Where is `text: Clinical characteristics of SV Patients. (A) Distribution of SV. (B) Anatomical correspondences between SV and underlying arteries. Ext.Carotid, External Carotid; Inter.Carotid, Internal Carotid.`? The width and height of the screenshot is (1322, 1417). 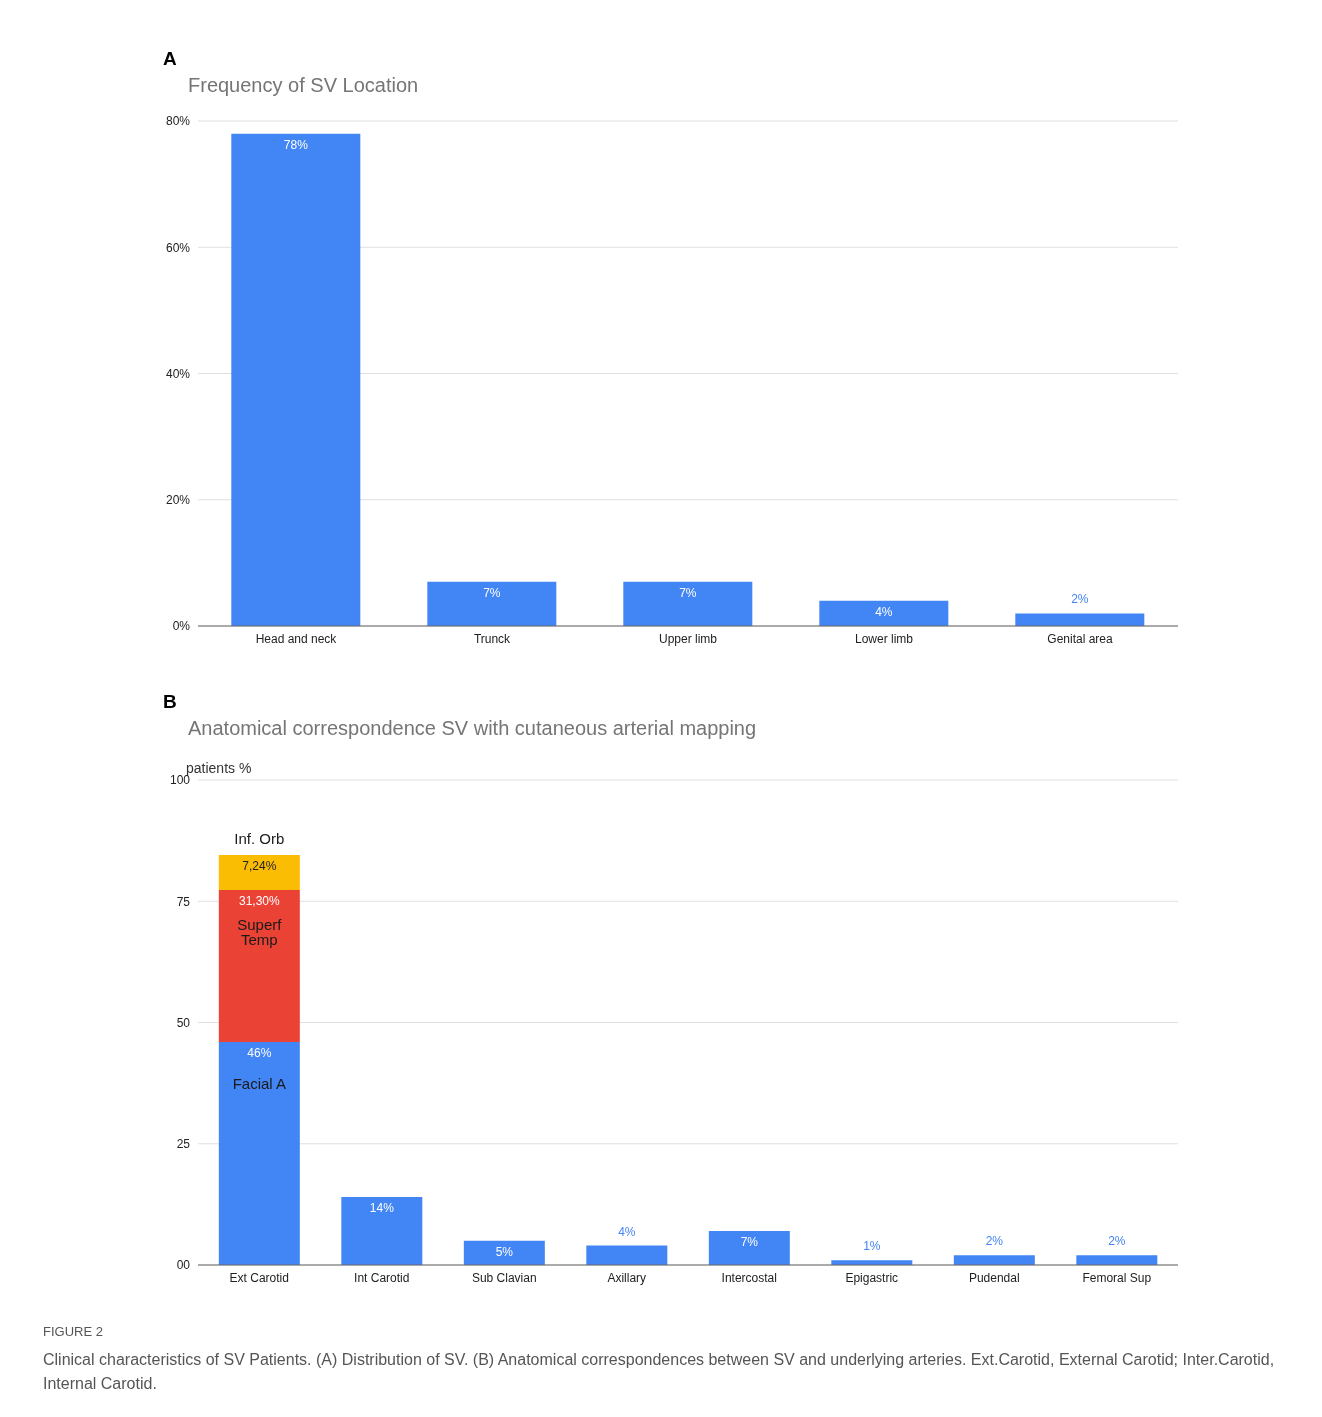
text: Clinical characteristics of SV Patients. (A) Distribution of SV. (B) Anatomical correspondences between SV and underlying arteries. Ext.Carotid, External Carotid; Inter.Carotid, Internal Carotid. is located at coordinates (659, 1372).